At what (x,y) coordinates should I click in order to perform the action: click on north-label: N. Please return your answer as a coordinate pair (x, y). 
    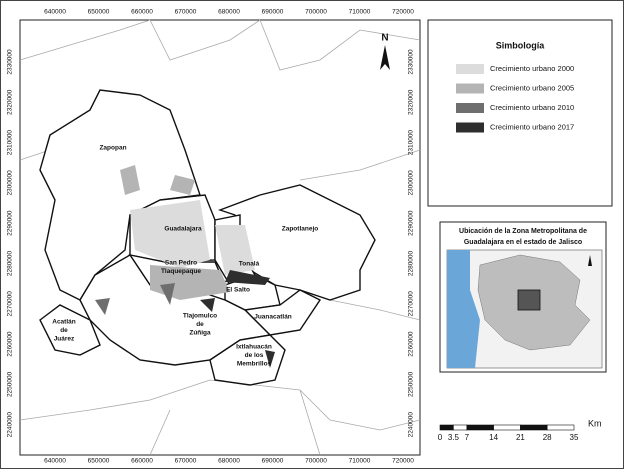
    Looking at the image, I should click on (384, 38).